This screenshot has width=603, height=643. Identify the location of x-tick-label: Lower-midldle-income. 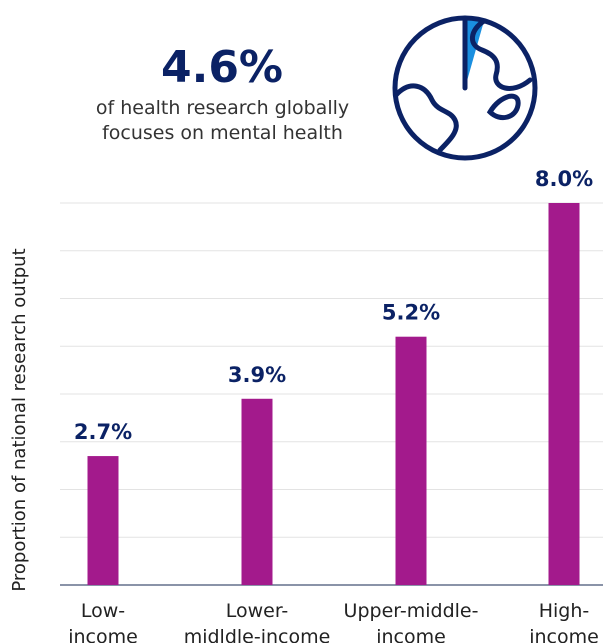
(257, 621).